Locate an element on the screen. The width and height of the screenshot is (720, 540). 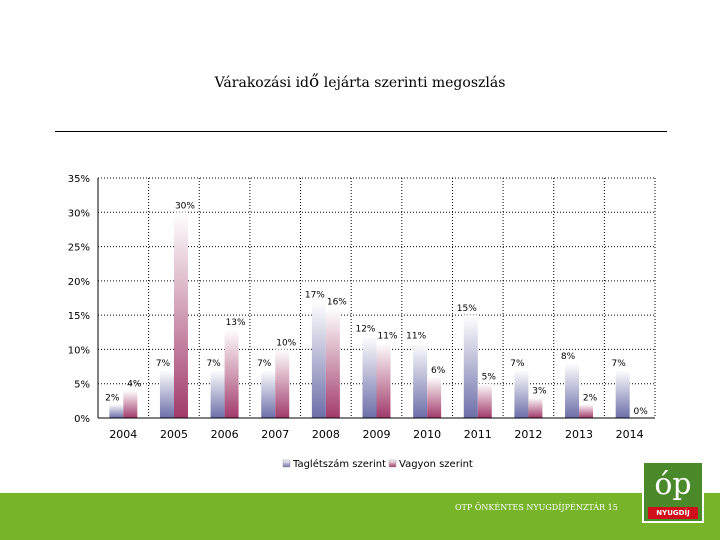
y-tick-label: 10% is located at coordinates (79, 350).